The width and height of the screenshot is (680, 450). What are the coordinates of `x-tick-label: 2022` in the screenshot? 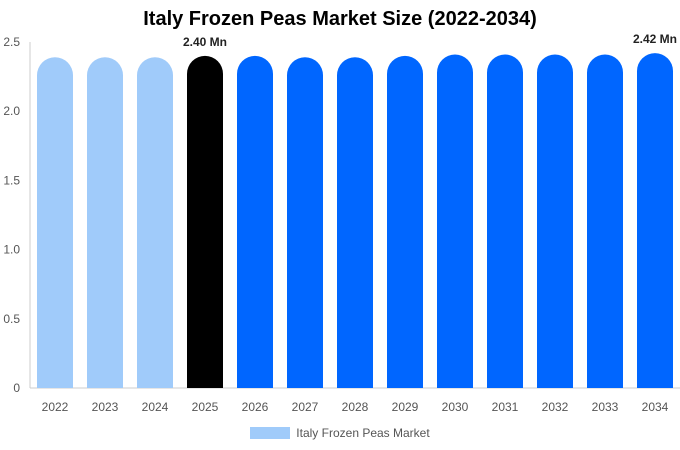 It's located at (55, 407).